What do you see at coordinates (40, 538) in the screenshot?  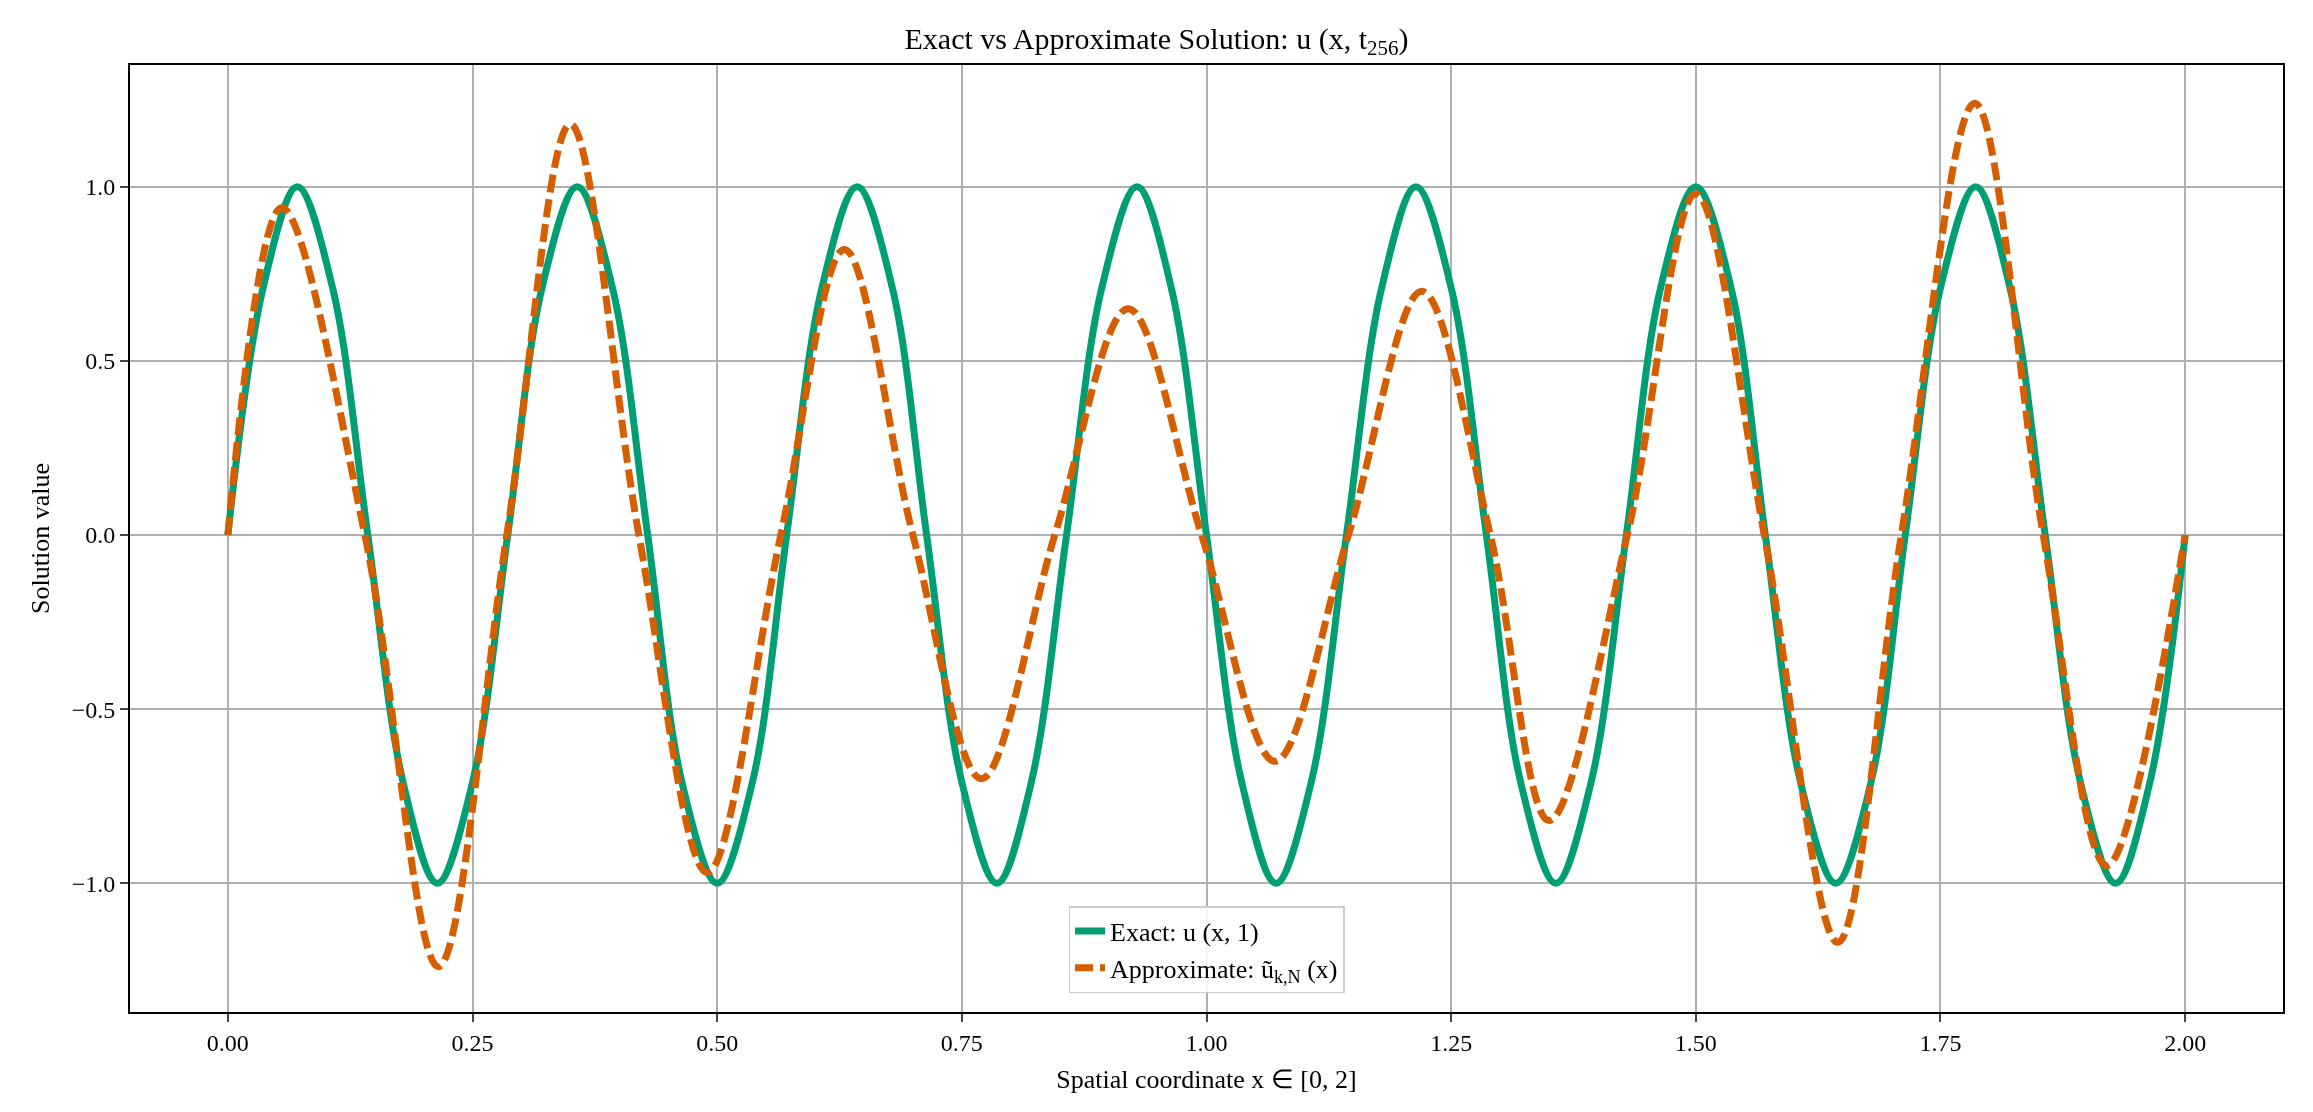 I see `y-axis-title: Solution value` at bounding box center [40, 538].